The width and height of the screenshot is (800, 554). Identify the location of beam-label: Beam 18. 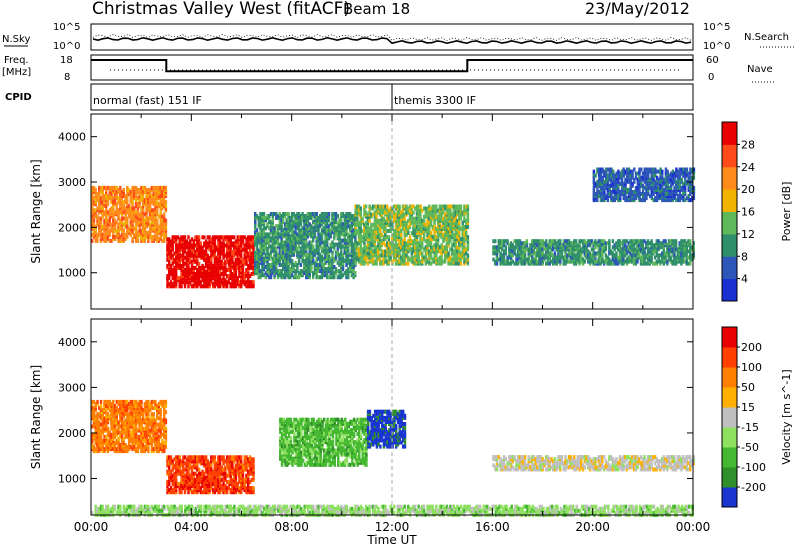
(376, 9).